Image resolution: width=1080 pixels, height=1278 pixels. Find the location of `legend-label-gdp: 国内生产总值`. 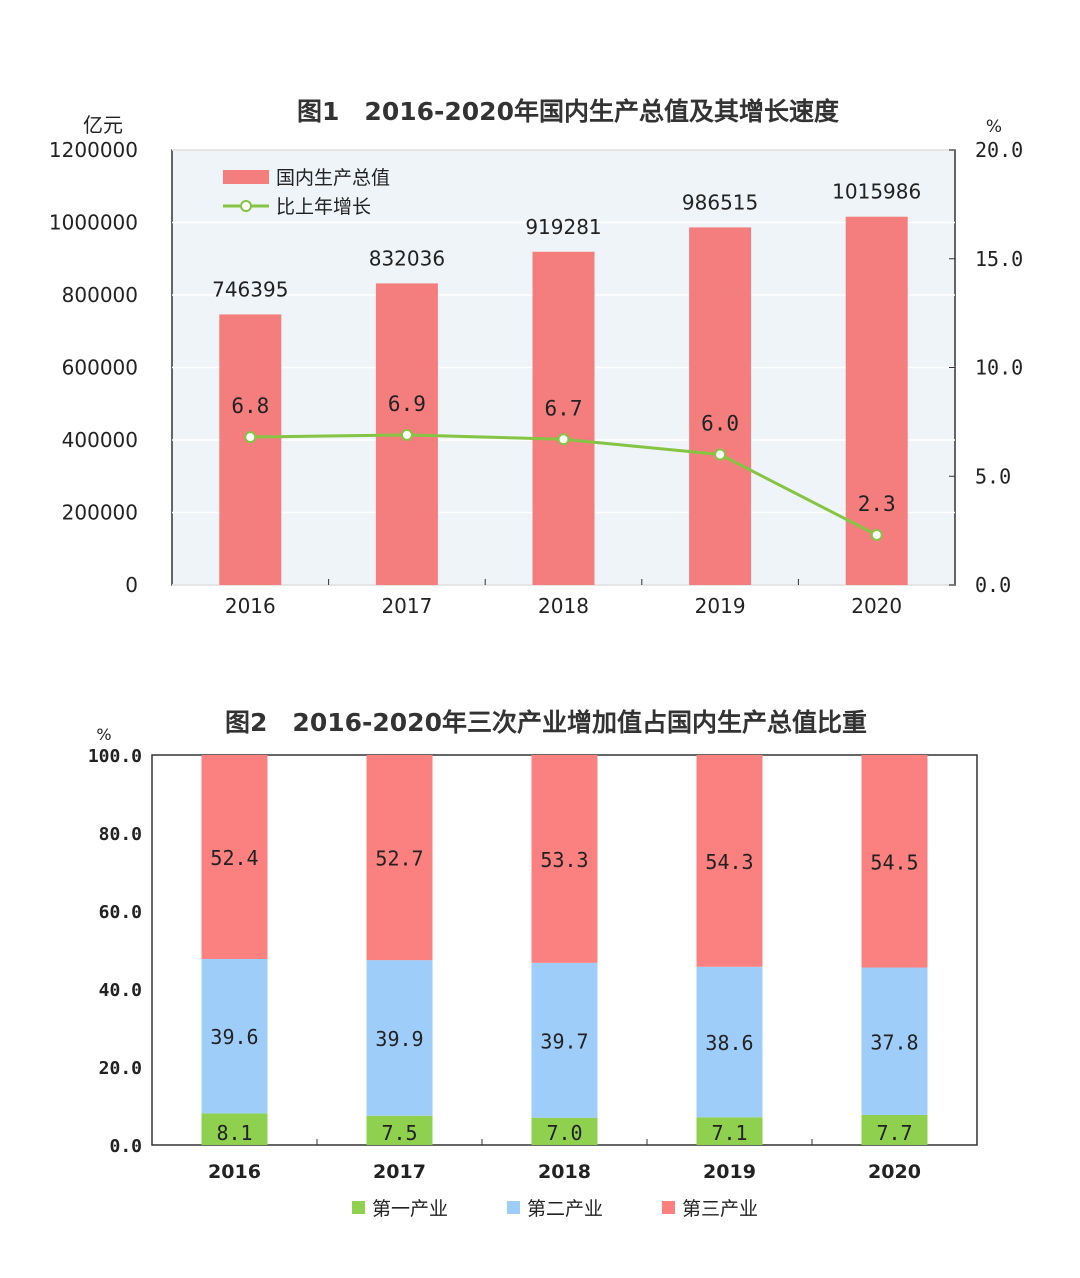

legend-label-gdp: 国内生产总值 is located at coordinates (333, 178).